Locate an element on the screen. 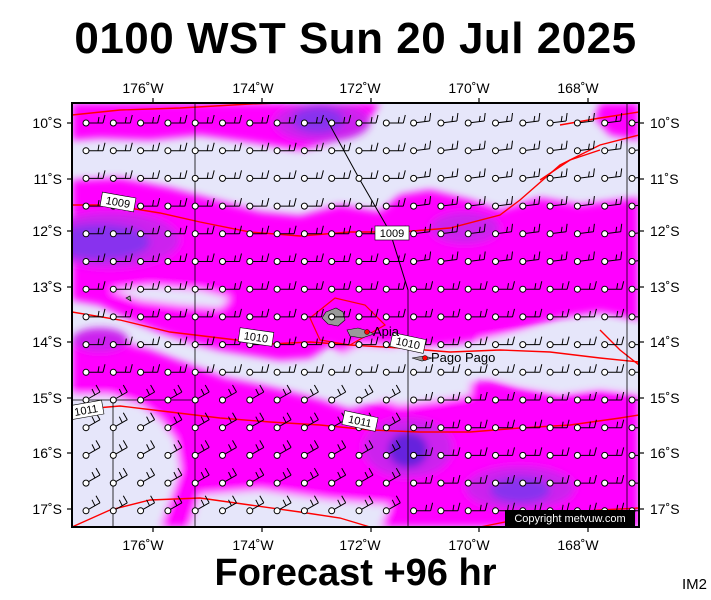 Image resolution: width=711 pixels, height=600 pixels. lat-label-right: 14˚S is located at coordinates (665, 342).